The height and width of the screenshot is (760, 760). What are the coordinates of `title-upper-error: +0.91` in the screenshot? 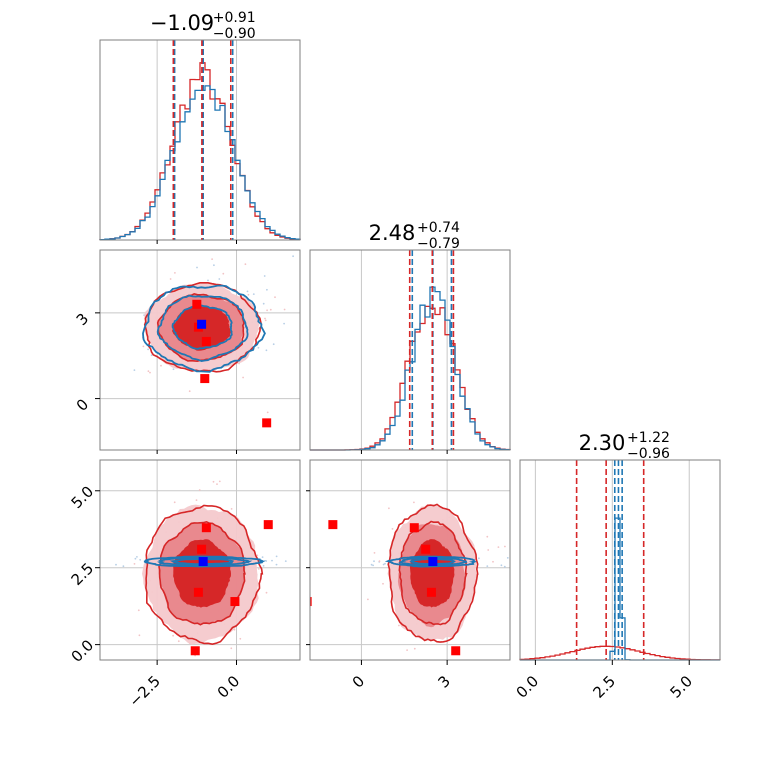 It's located at (234, 18).